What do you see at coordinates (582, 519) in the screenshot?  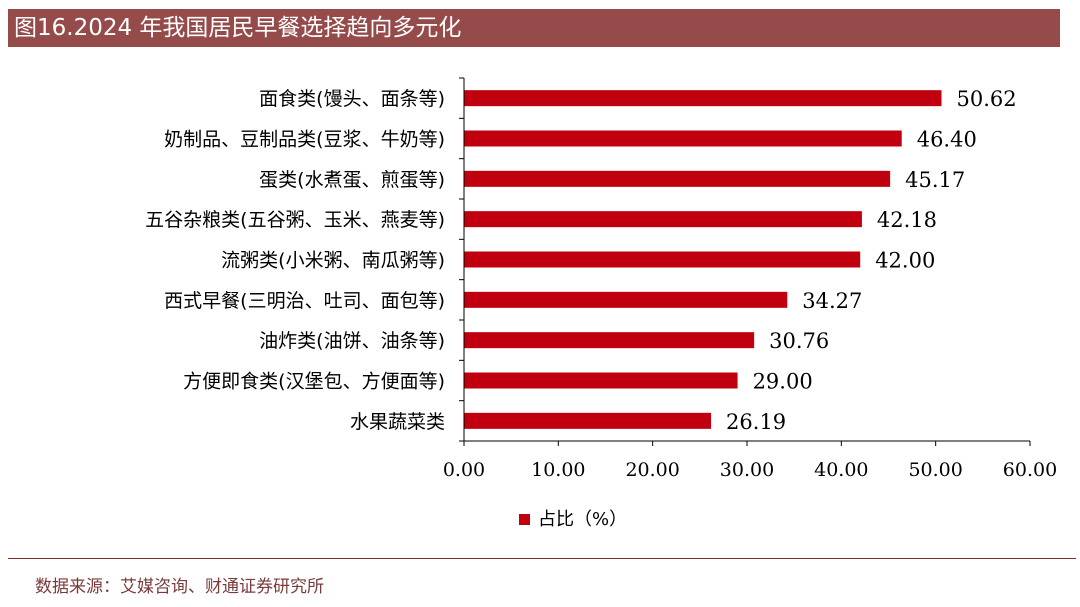 I see `legend-label: 占比（%）` at bounding box center [582, 519].